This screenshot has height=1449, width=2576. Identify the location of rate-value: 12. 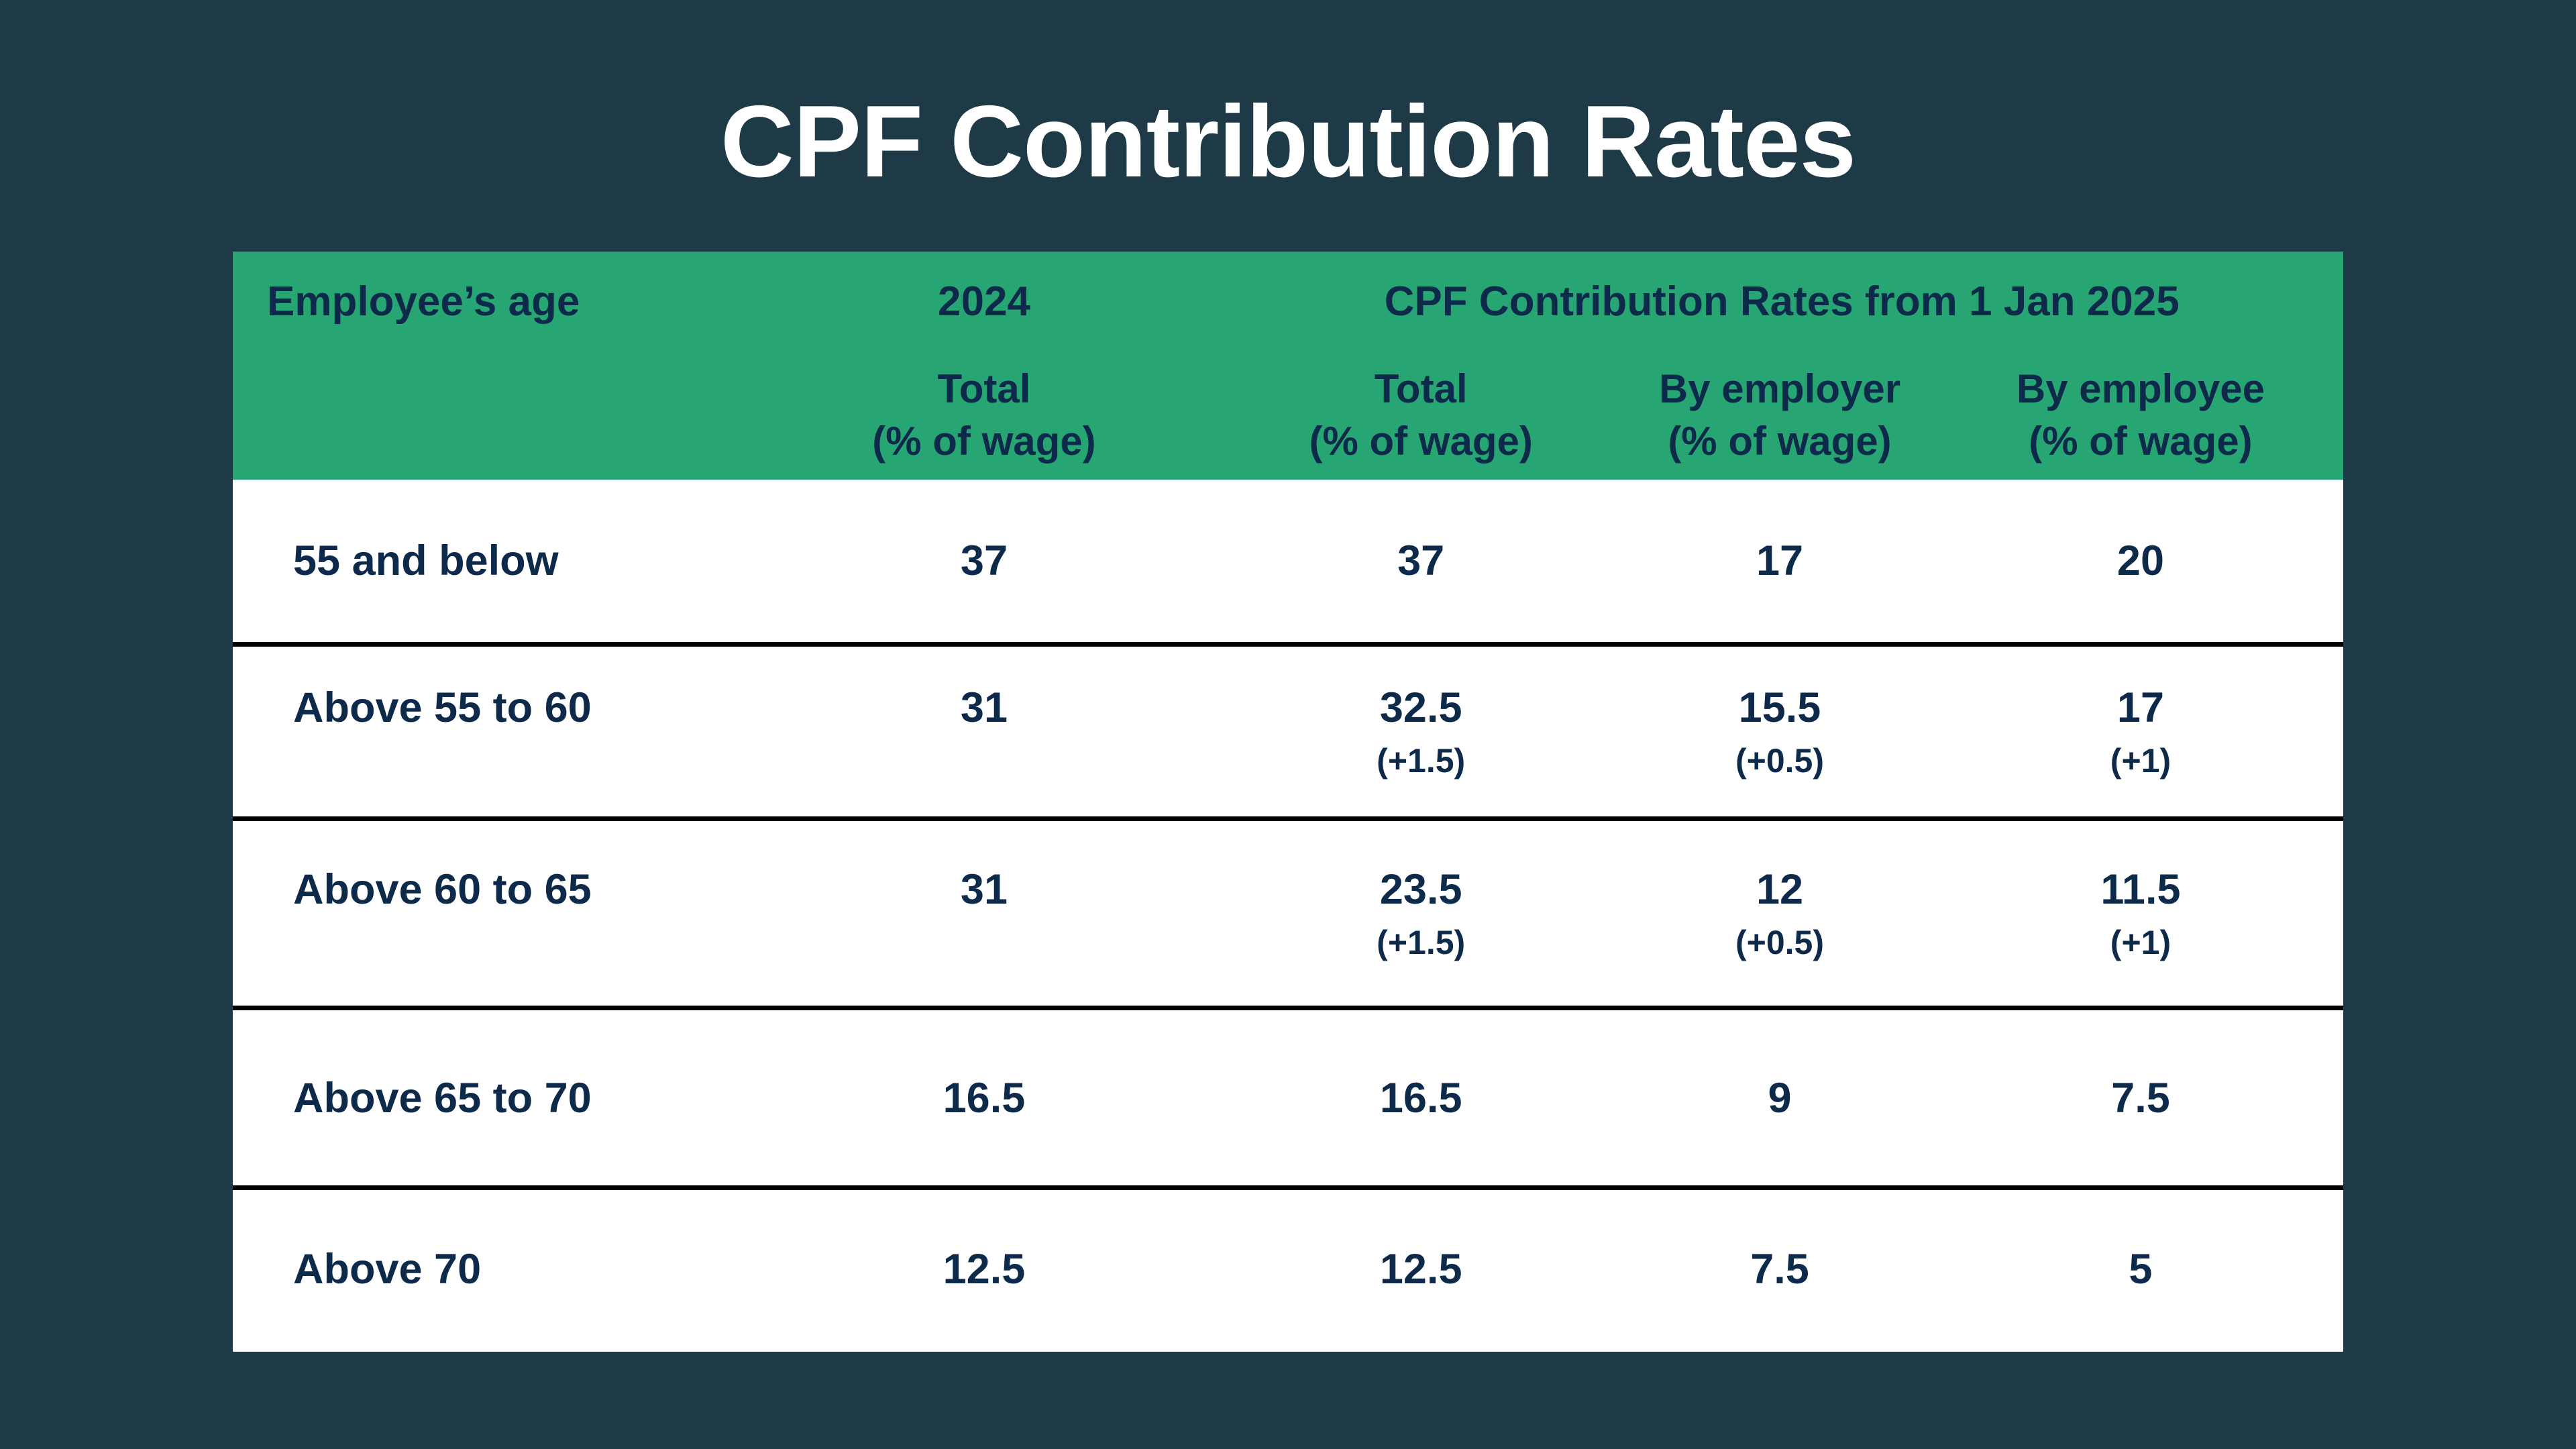
(1780, 889).